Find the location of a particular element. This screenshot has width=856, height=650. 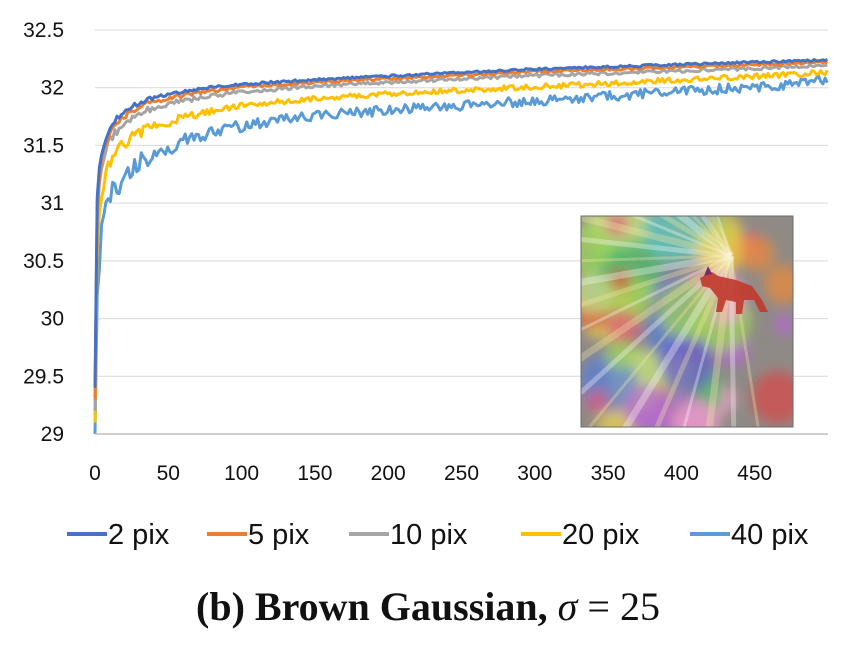

legend-label: 20 pix is located at coordinates (601, 535).